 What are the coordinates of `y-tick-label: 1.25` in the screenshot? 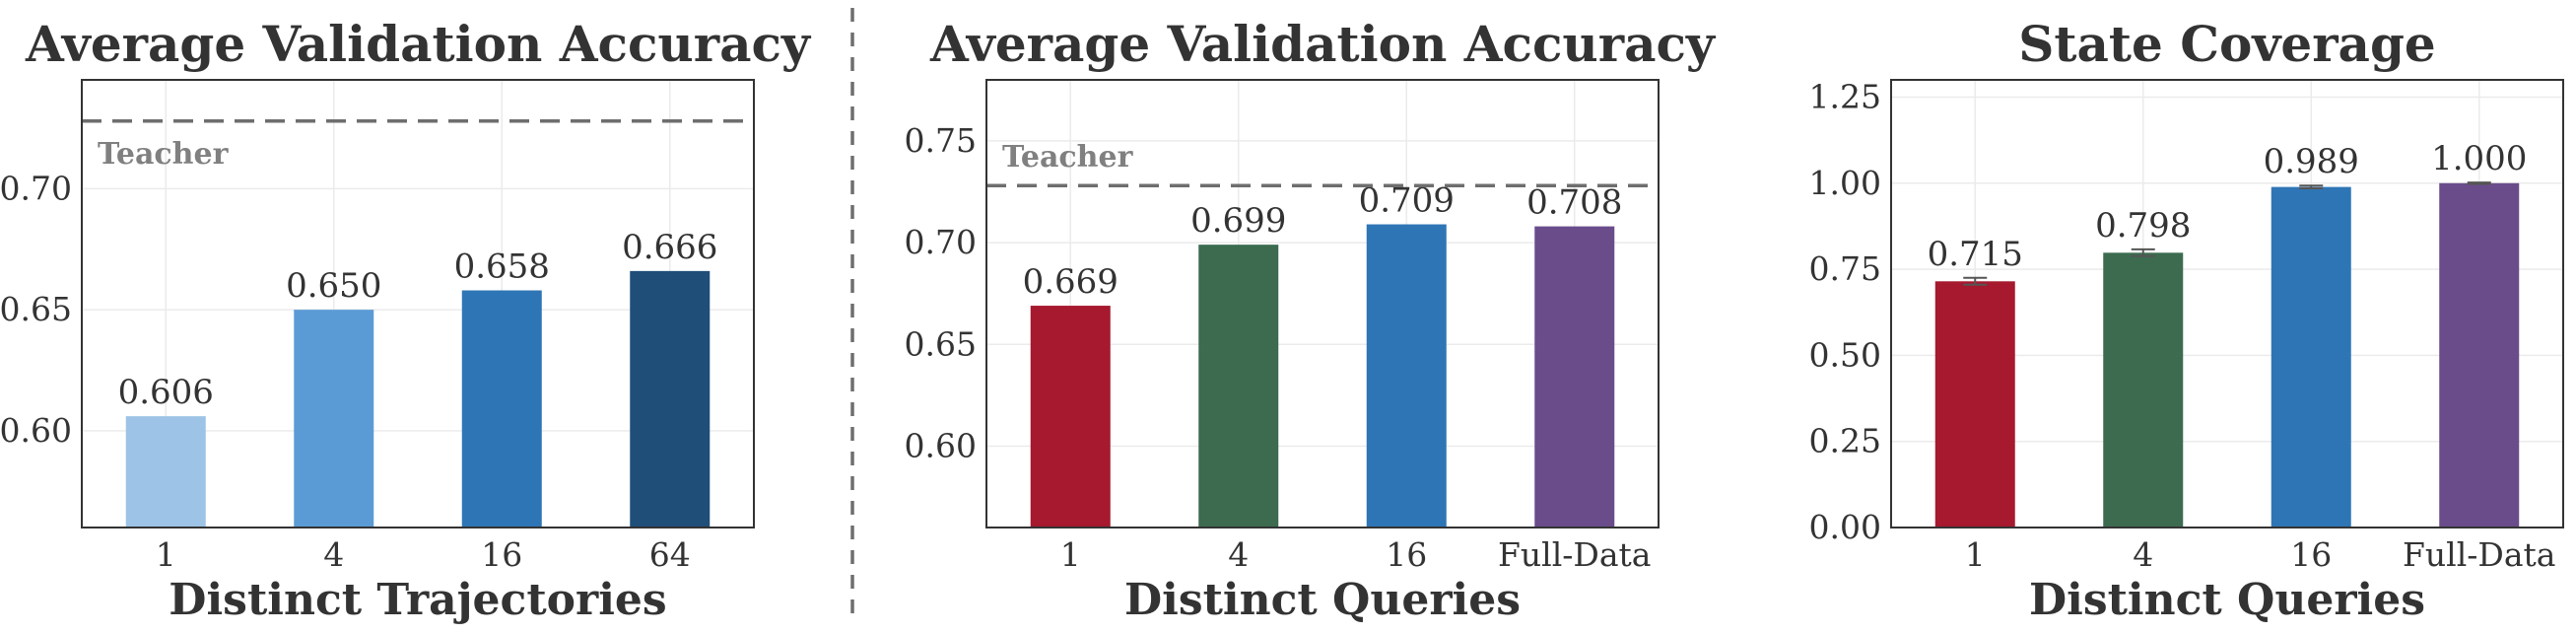 It's located at (1845, 96).